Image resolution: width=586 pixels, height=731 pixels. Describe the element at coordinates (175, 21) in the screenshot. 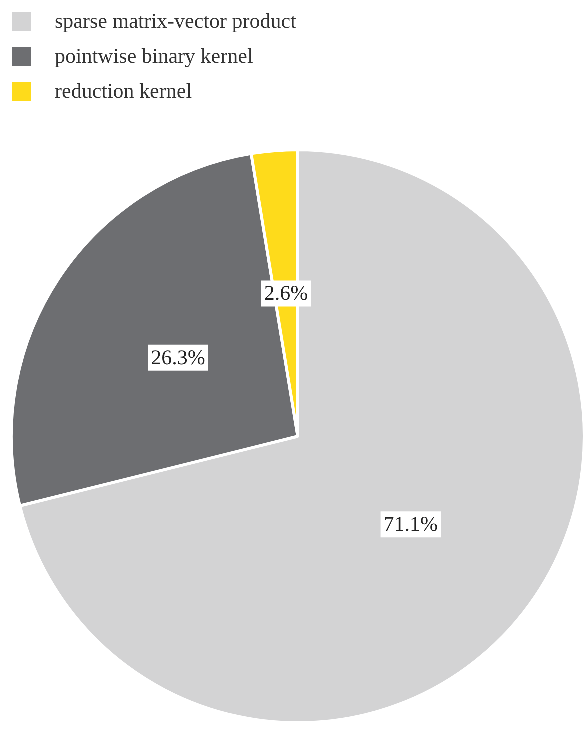

I see `slice-label: sparse matrix-vector product` at that location.